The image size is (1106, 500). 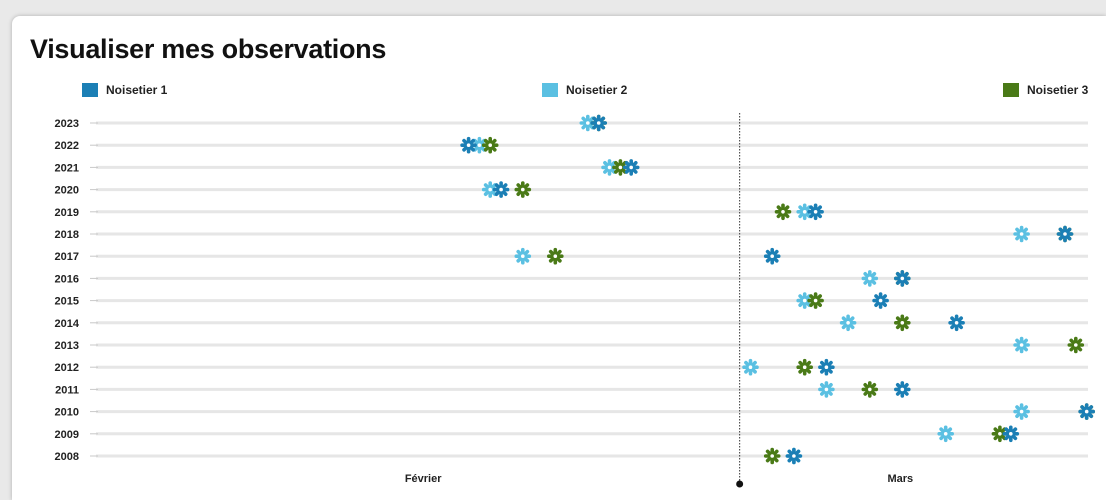 What do you see at coordinates (67, 324) in the screenshot?
I see `y-tick-label-2014: 2014` at bounding box center [67, 324].